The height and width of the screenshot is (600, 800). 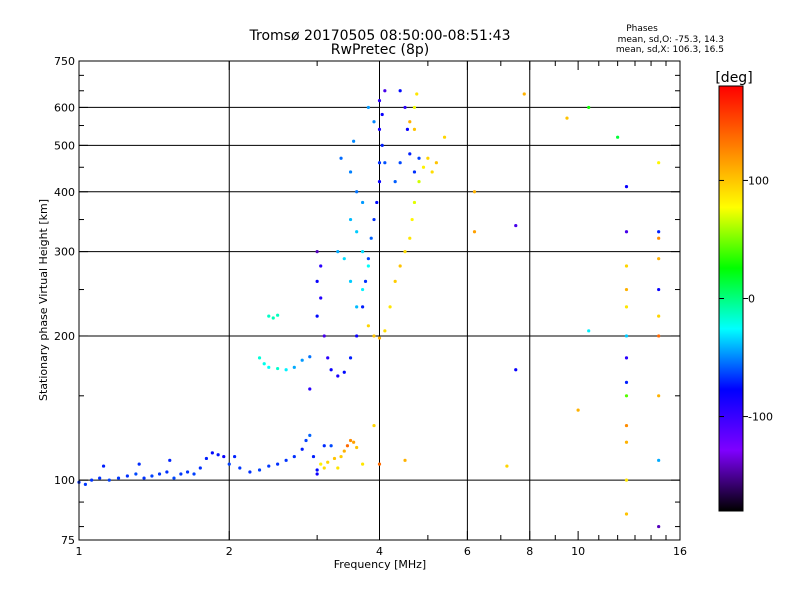 I want to click on y-tick-label: 500, so click(x=64, y=145).